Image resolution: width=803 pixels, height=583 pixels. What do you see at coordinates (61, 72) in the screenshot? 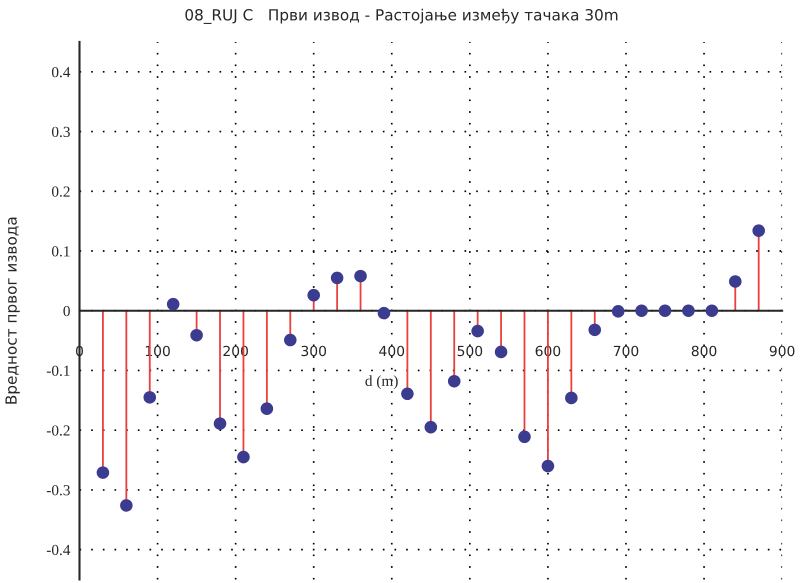
I see `y-tick-label: 0.4` at bounding box center [61, 72].